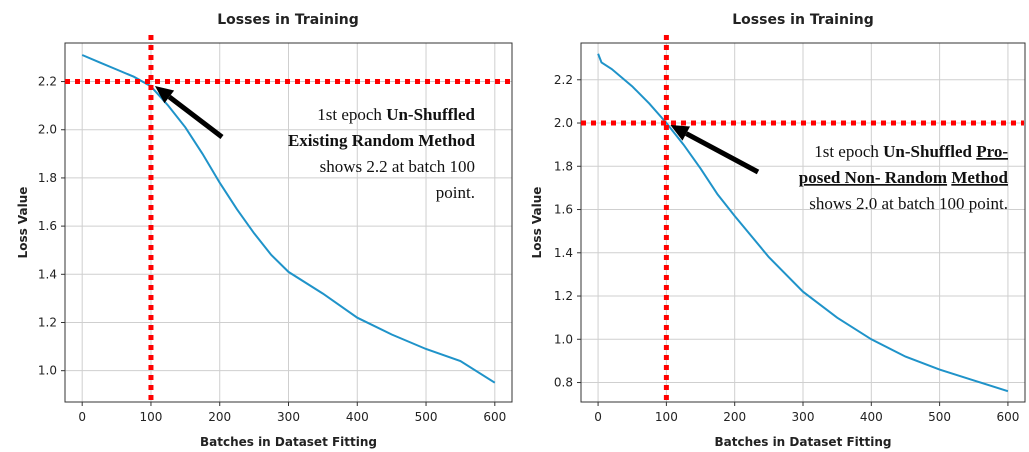  I want to click on annotation-line: Existing Random Method, so click(382, 140).